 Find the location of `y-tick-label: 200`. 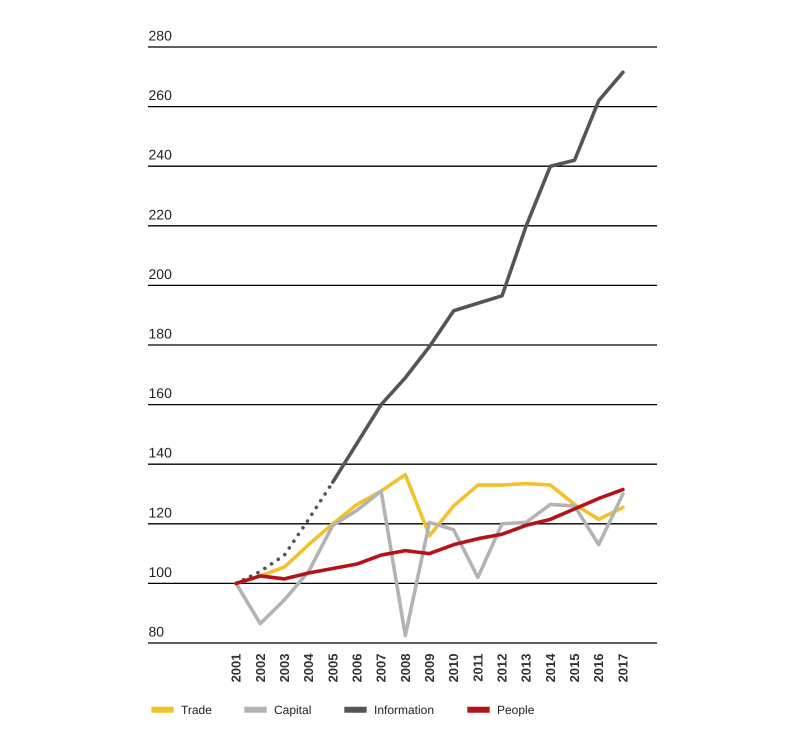

y-tick-label: 200 is located at coordinates (160, 274).